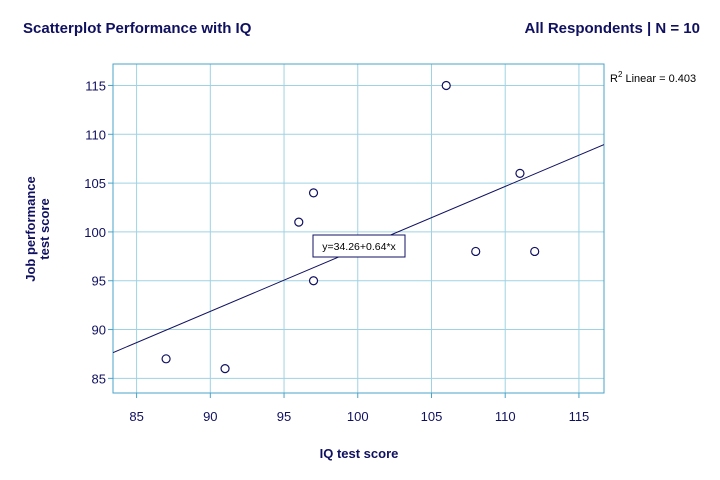 This screenshot has height=480, width=720. Describe the element at coordinates (137, 28) in the screenshot. I see `chart-title: Scatterplot Performance with IQ` at that location.